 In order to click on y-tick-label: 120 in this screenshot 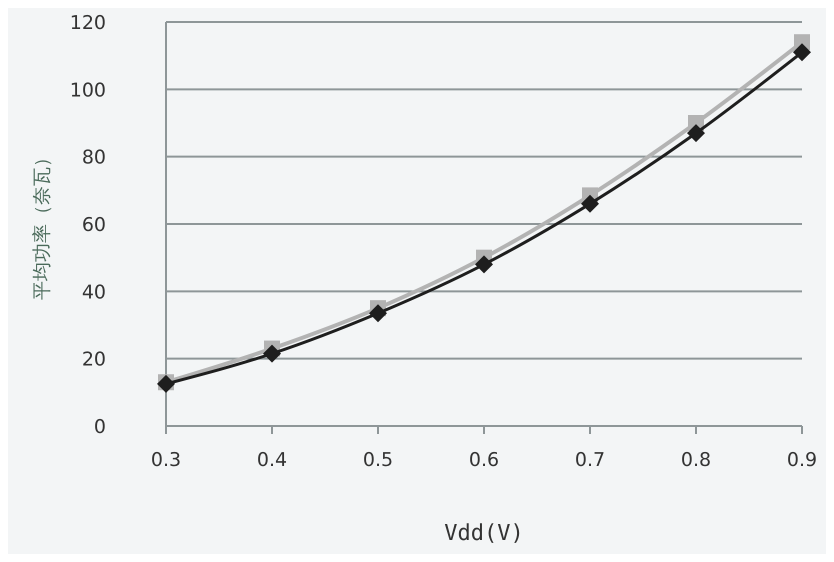, I will do `click(88, 23)`.